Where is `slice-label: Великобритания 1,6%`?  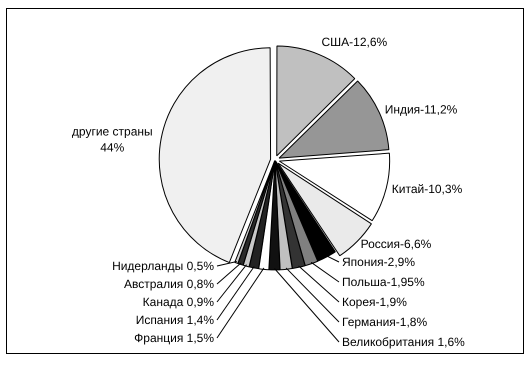
slice-label: Великобритания 1,6% is located at coordinates (404, 342).